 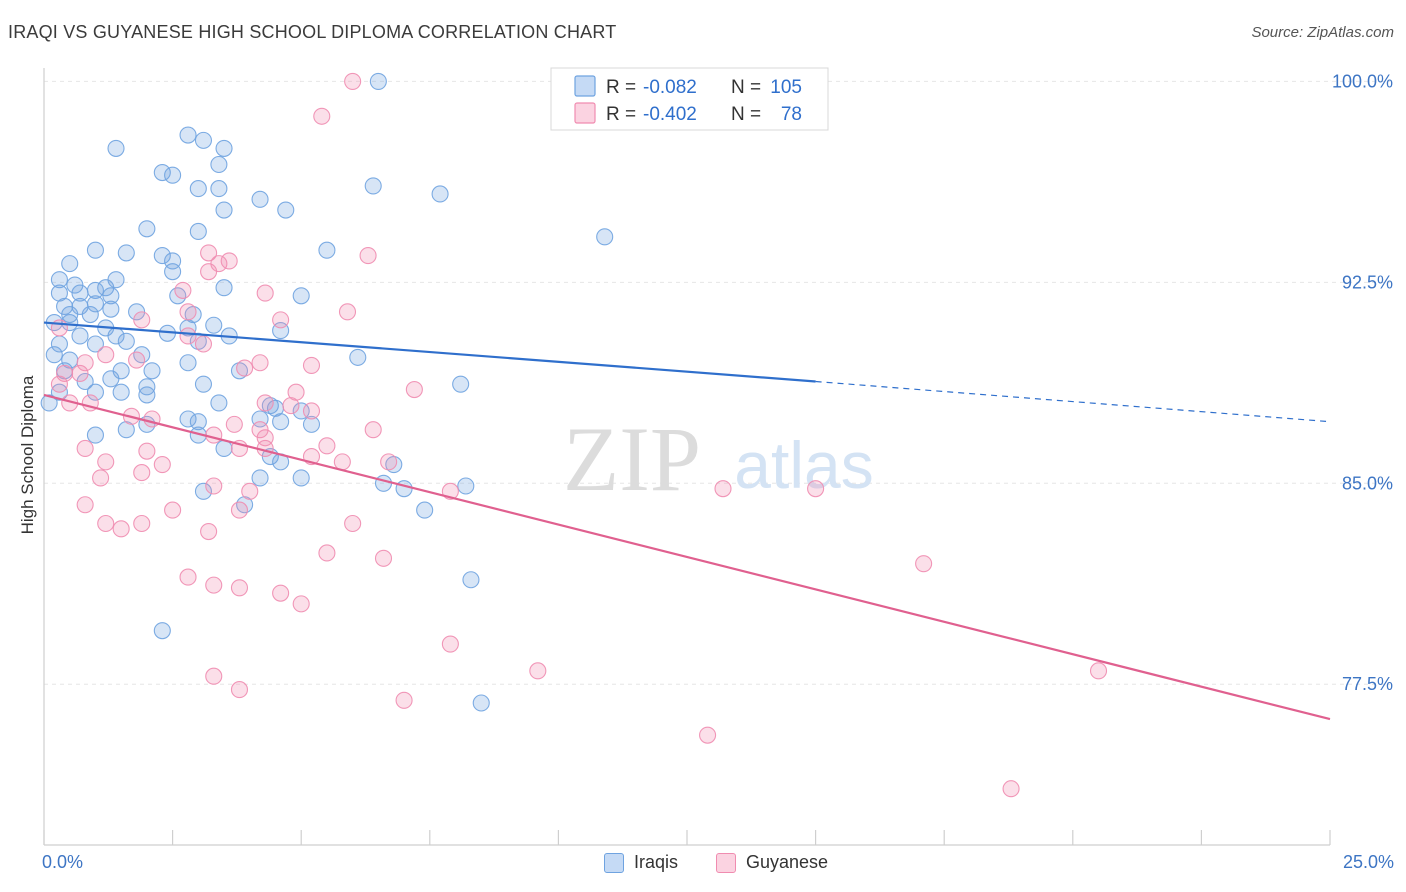 What do you see at coordinates (621, 114) in the screenshot?
I see `legend-r-label-1: R =` at bounding box center [621, 114].